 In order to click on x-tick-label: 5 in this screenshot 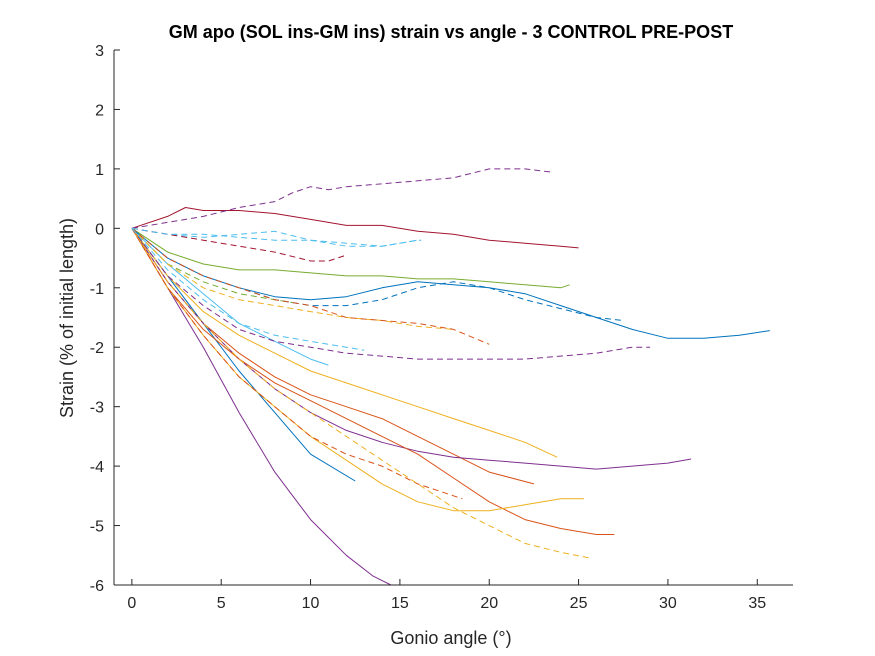, I will do `click(221, 603)`.